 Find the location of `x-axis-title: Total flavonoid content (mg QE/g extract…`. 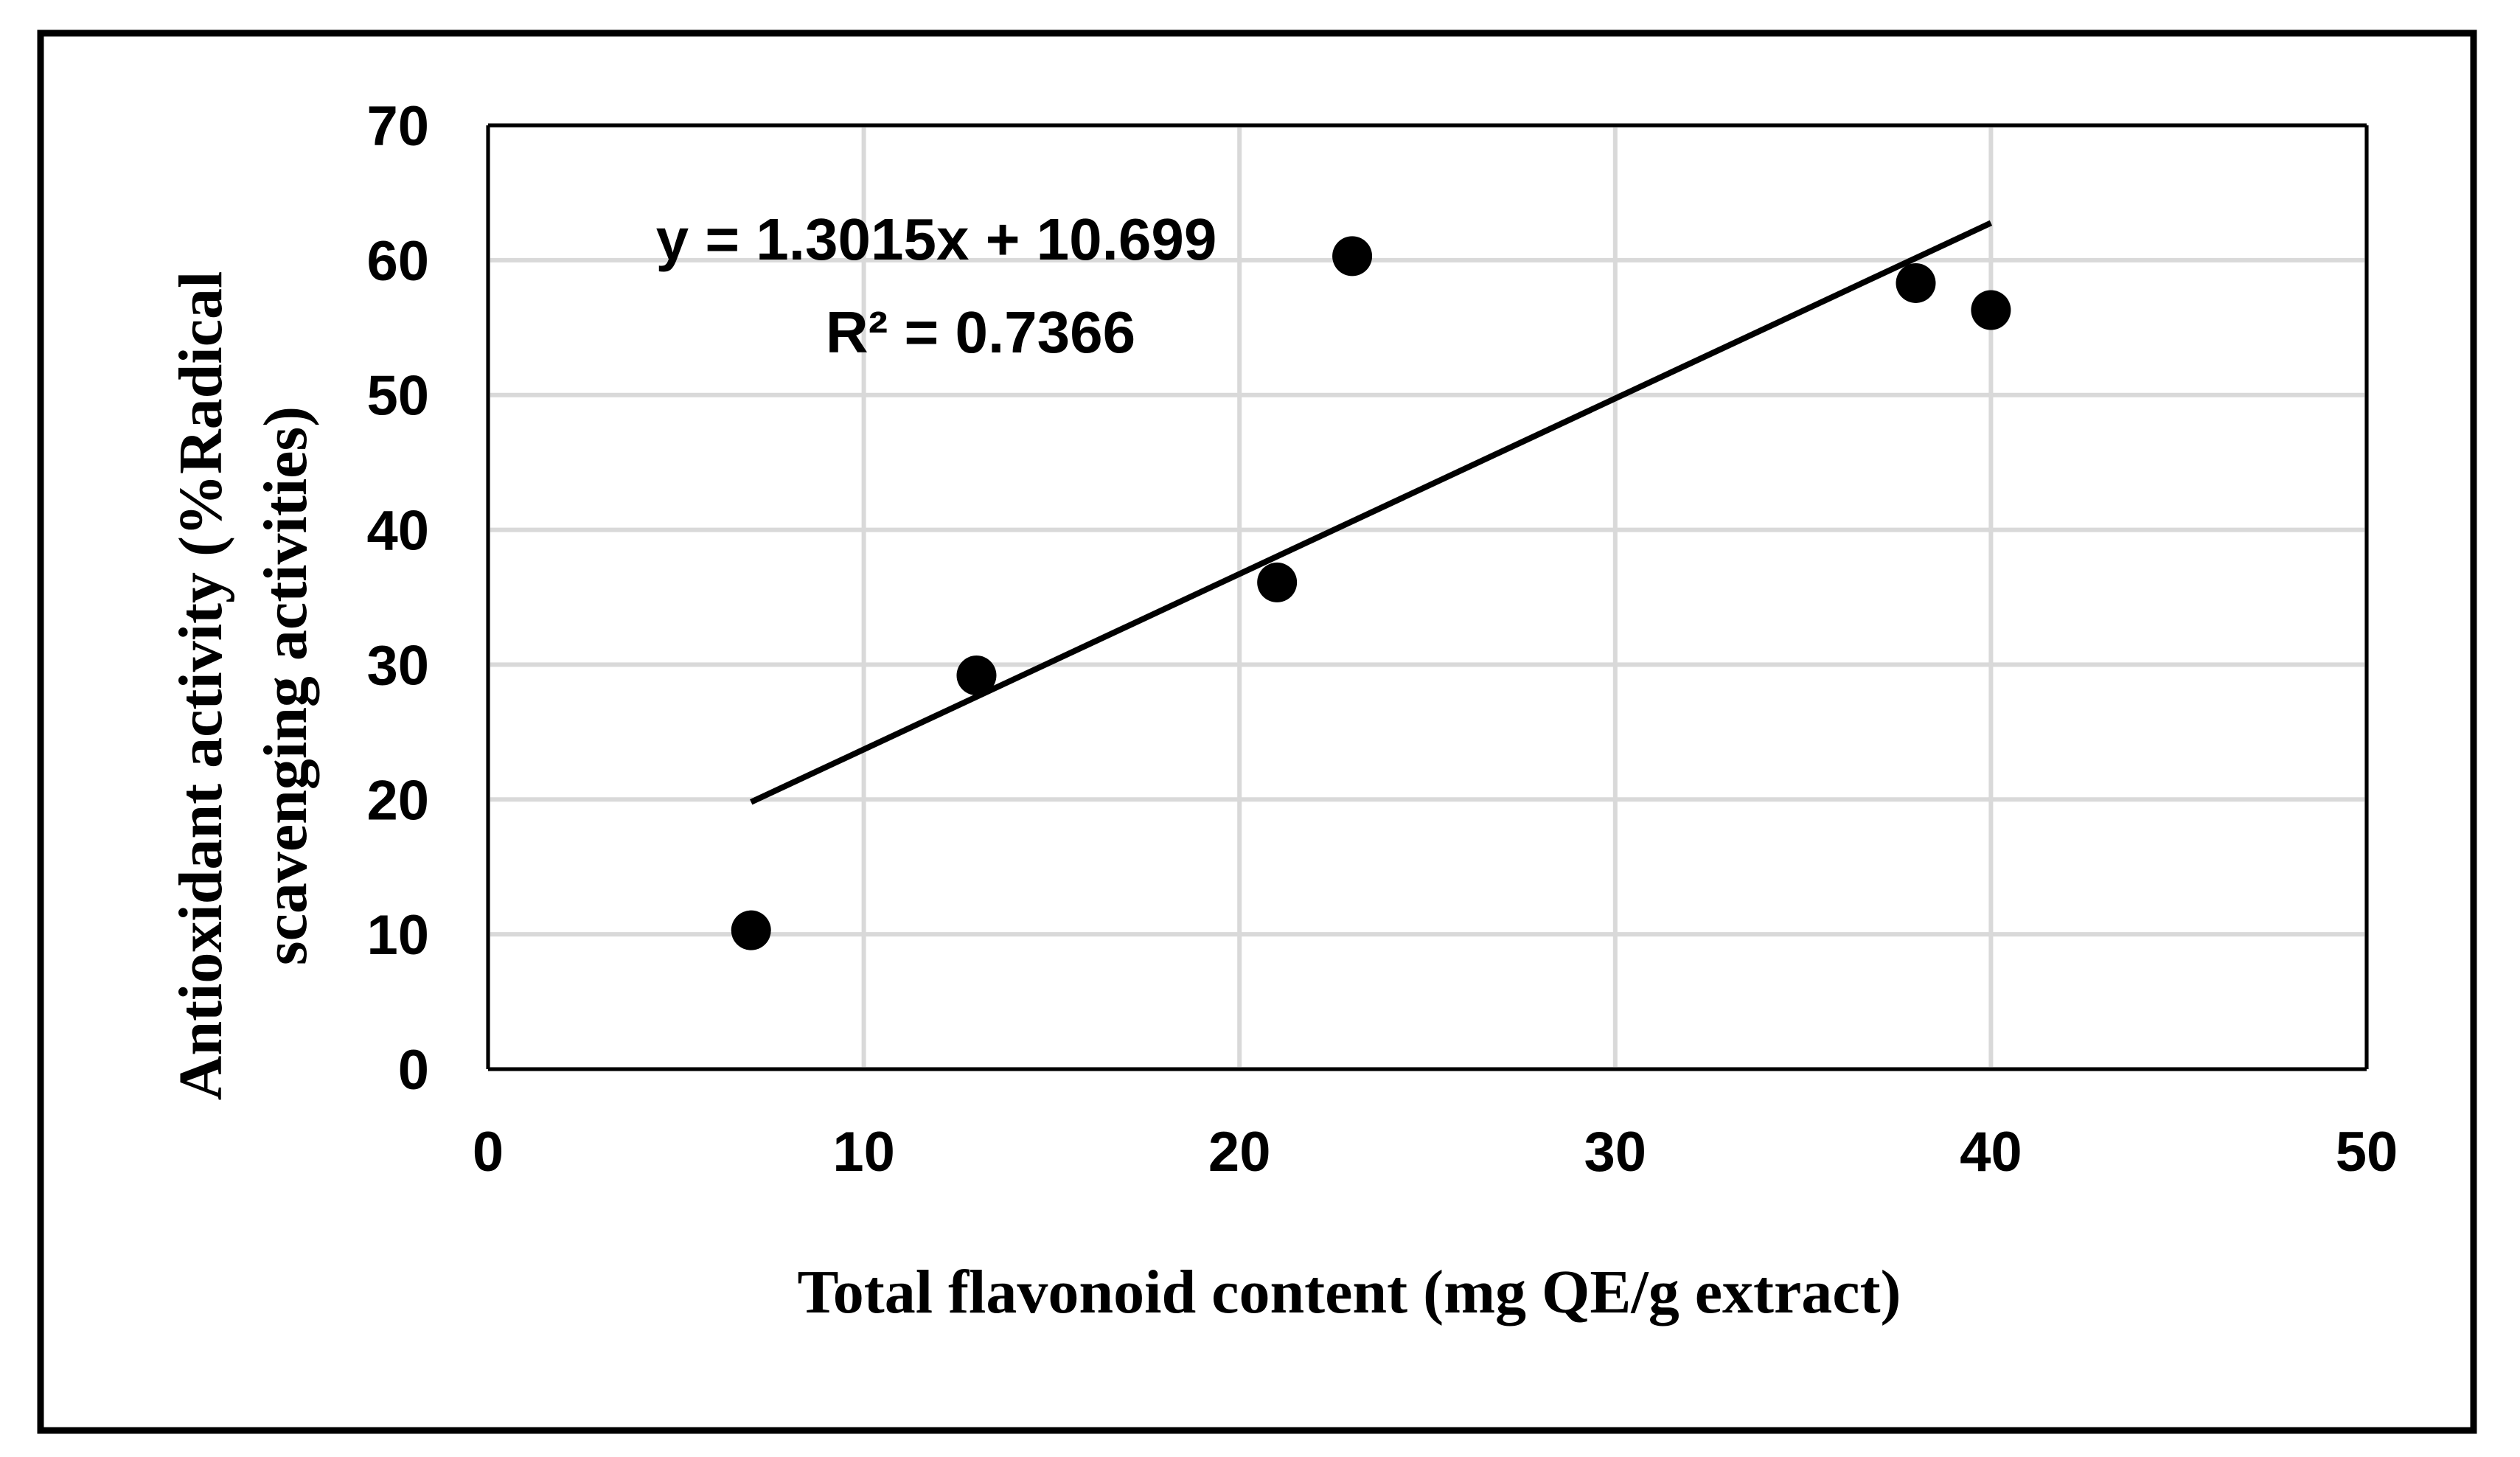

x-axis-title: Total flavonoid content (mg QE/g extract… is located at coordinates (1349, 1292).